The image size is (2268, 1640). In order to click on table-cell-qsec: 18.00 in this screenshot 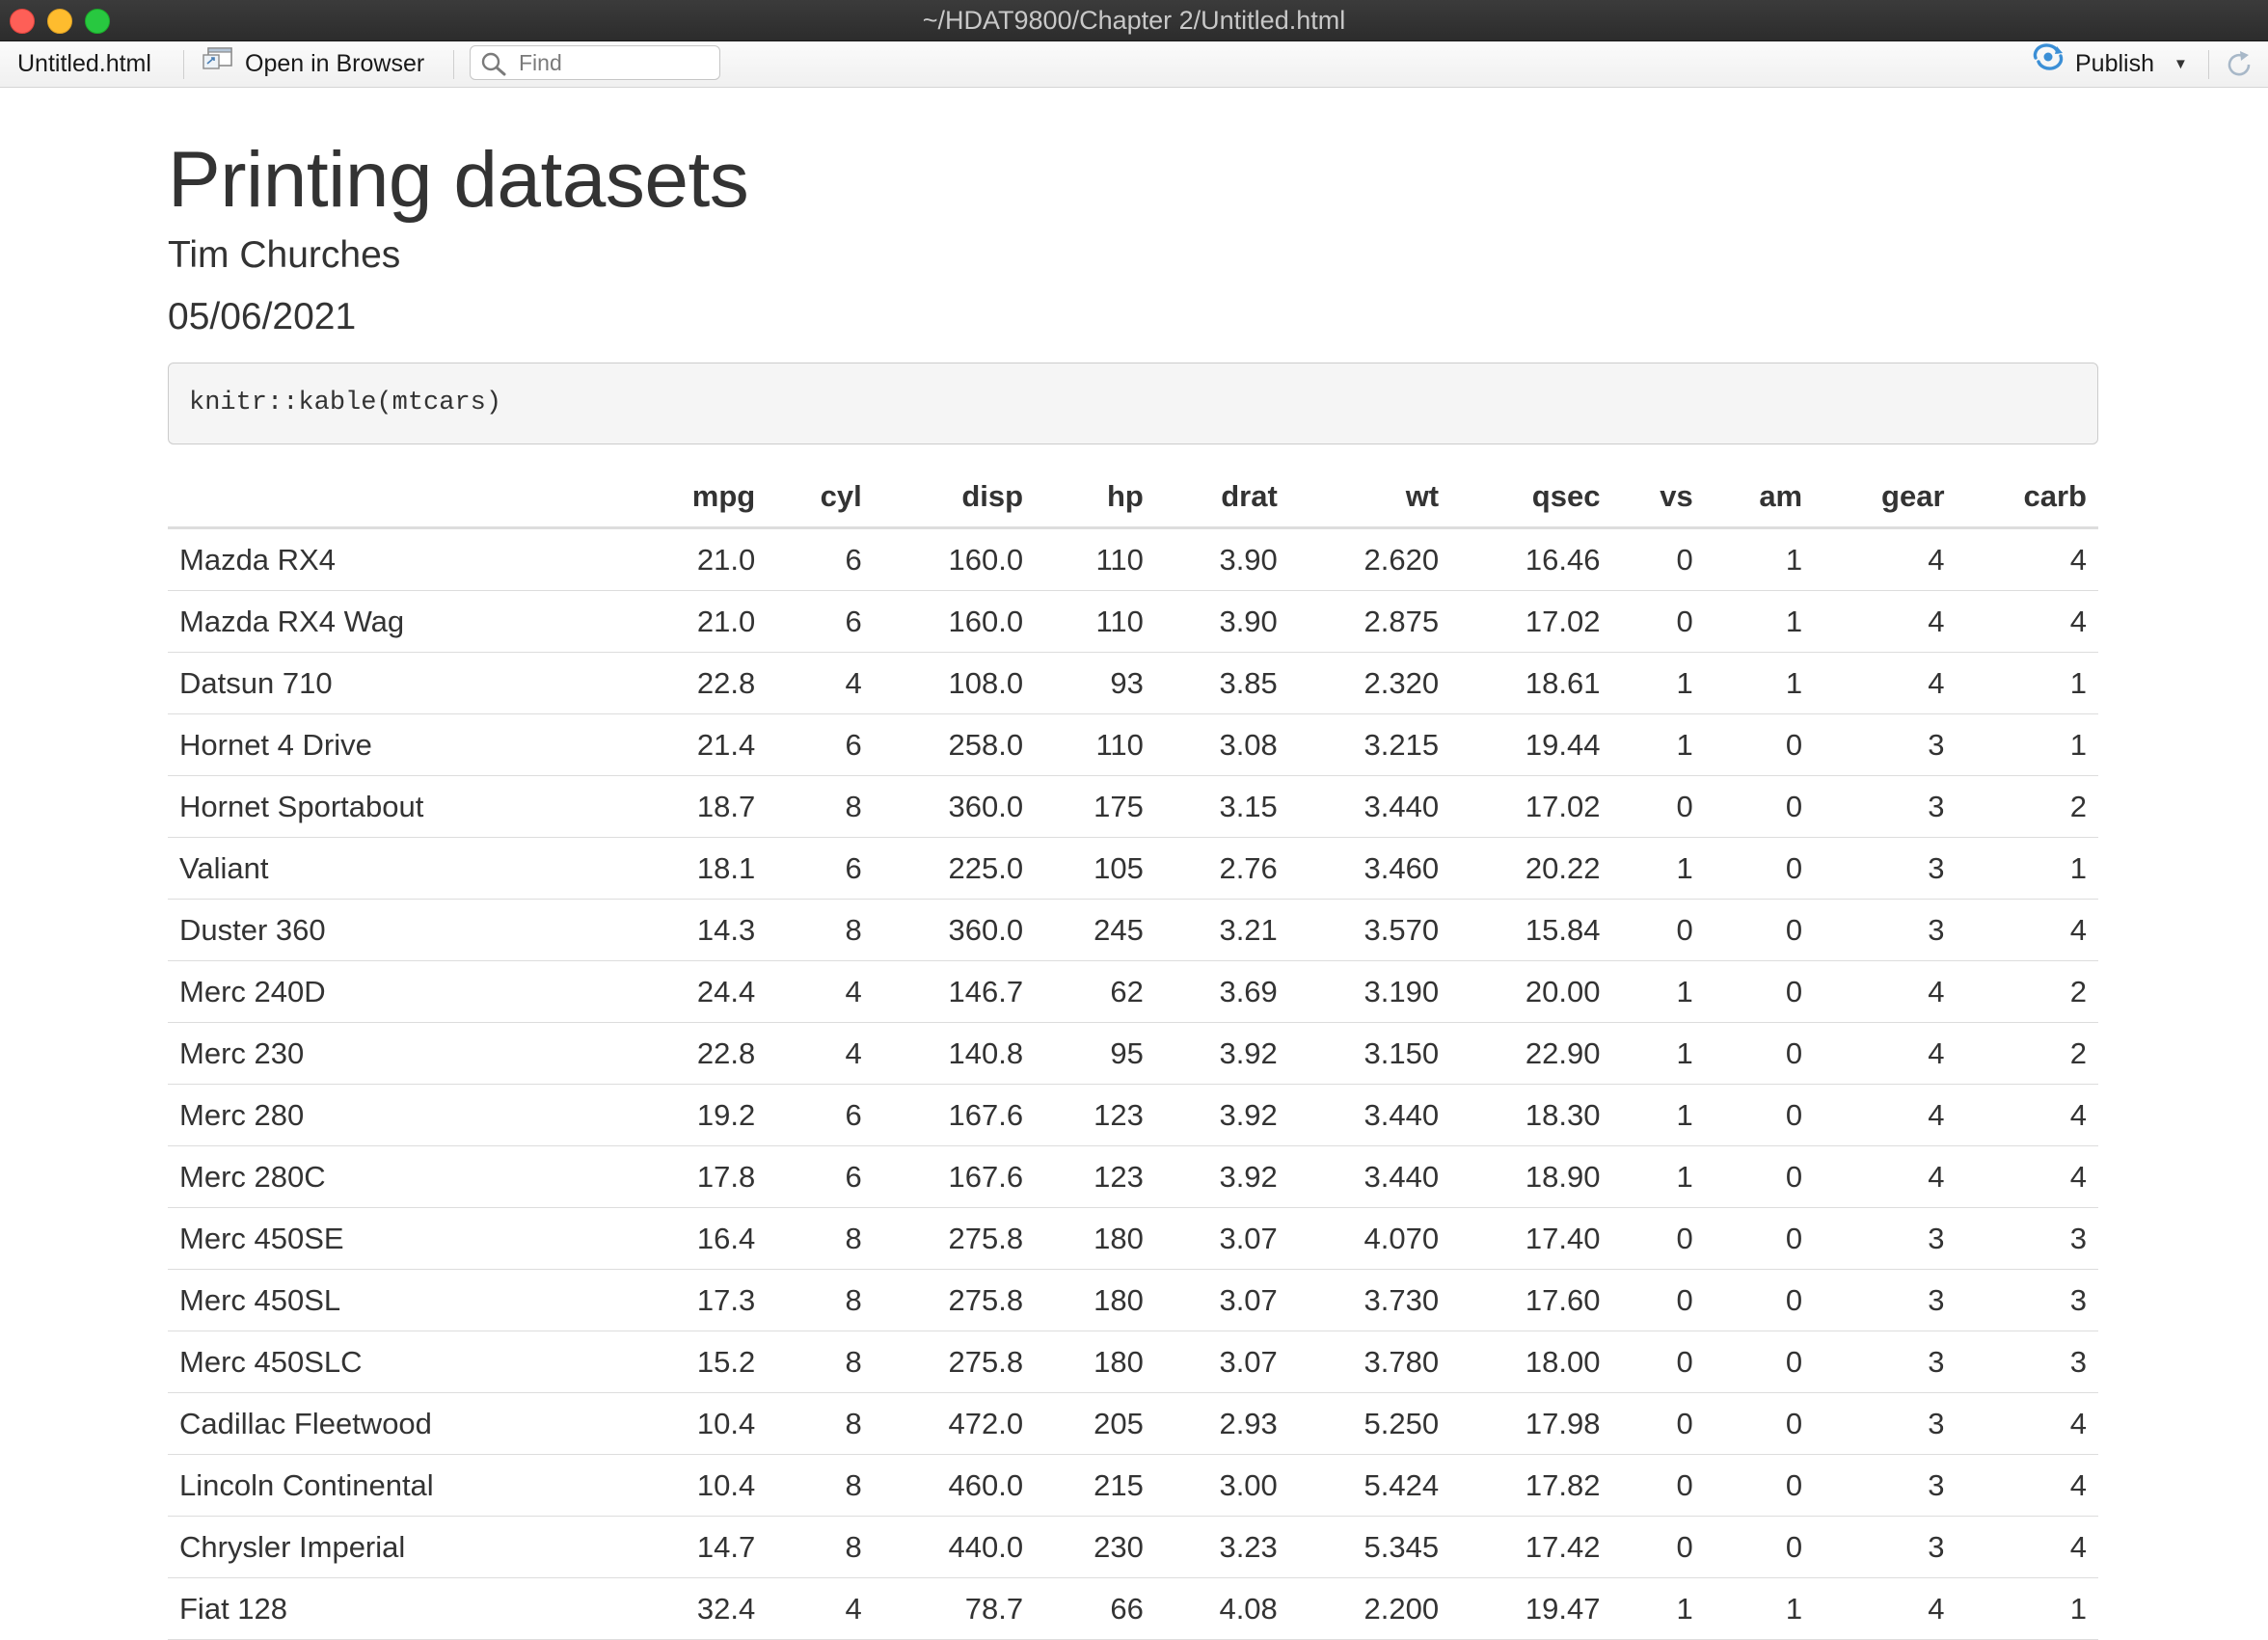, I will do `click(1531, 1362)`.